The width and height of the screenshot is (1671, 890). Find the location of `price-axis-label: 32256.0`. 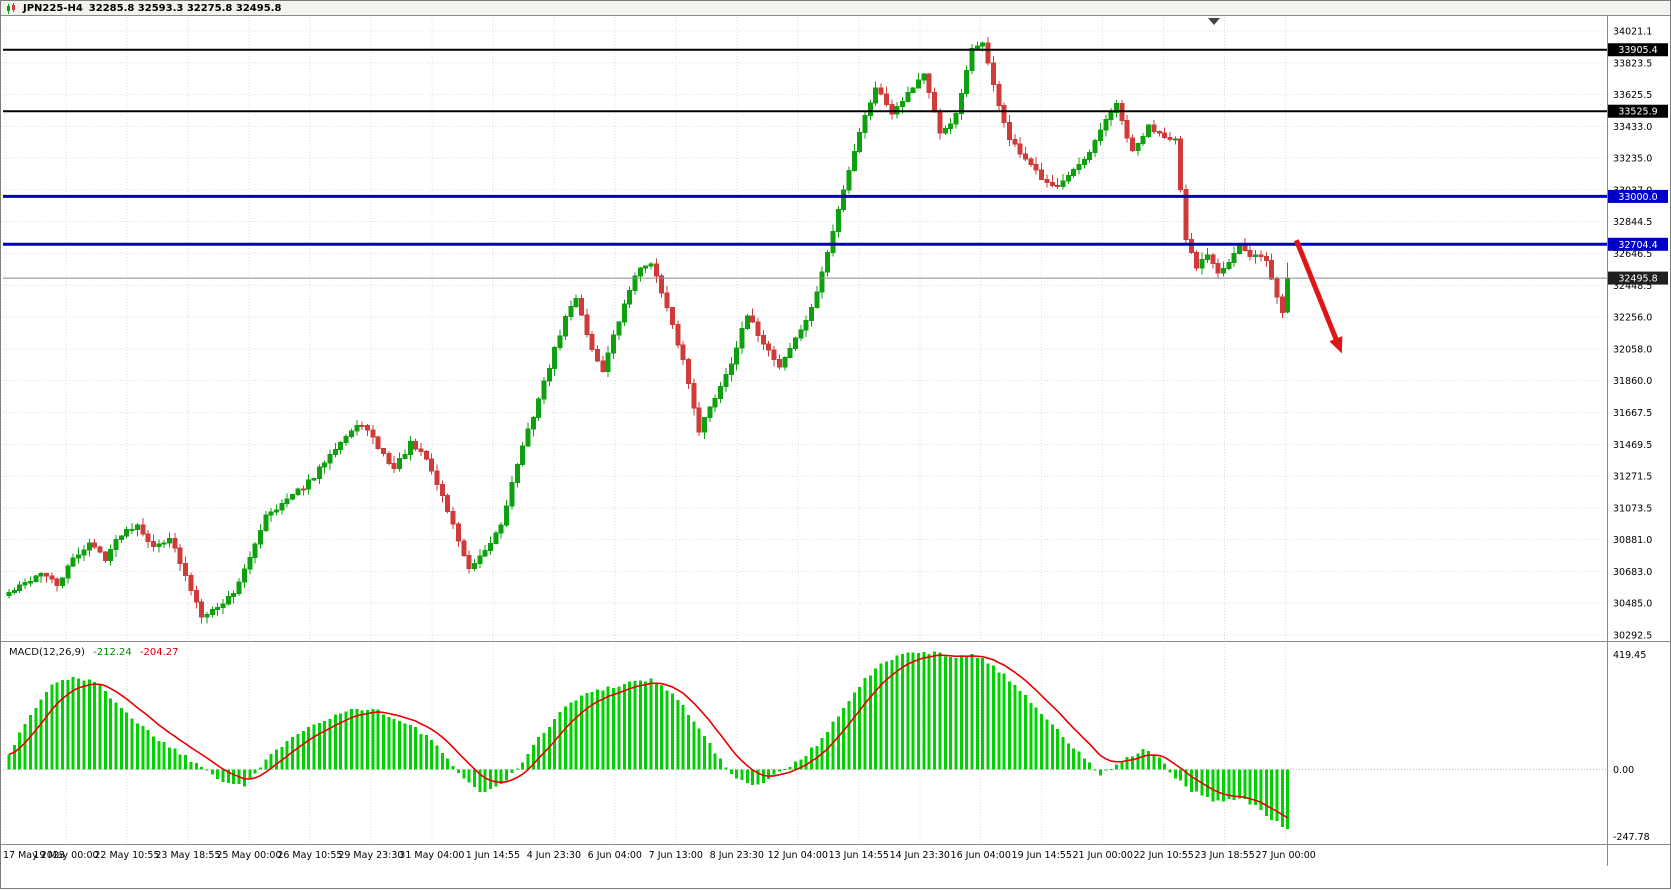

price-axis-label: 32256.0 is located at coordinates (1632, 318).